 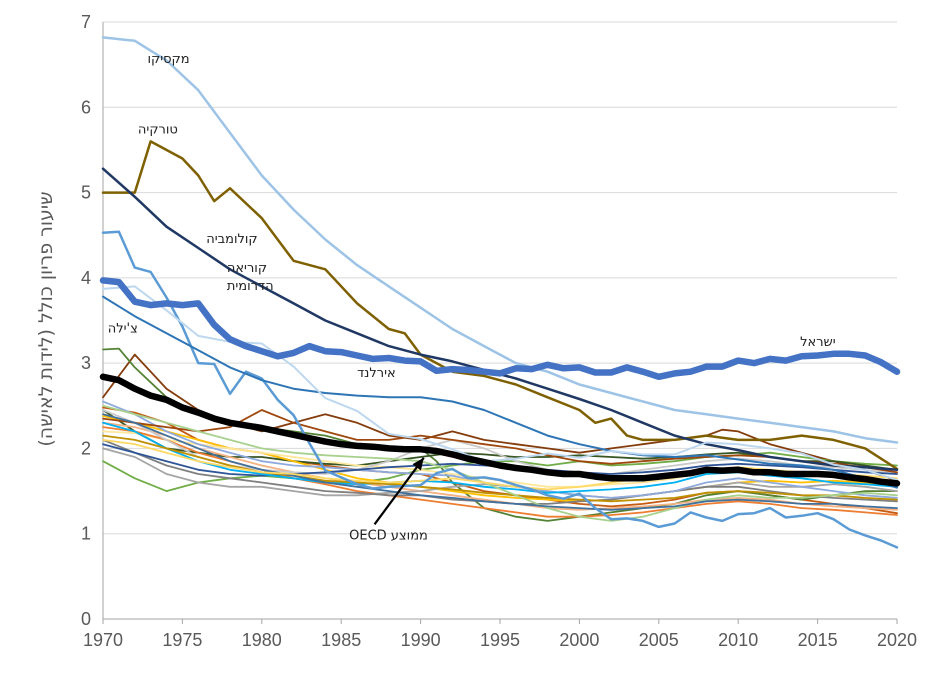 I want to click on x-tick-label: 1980, so click(x=262, y=640).